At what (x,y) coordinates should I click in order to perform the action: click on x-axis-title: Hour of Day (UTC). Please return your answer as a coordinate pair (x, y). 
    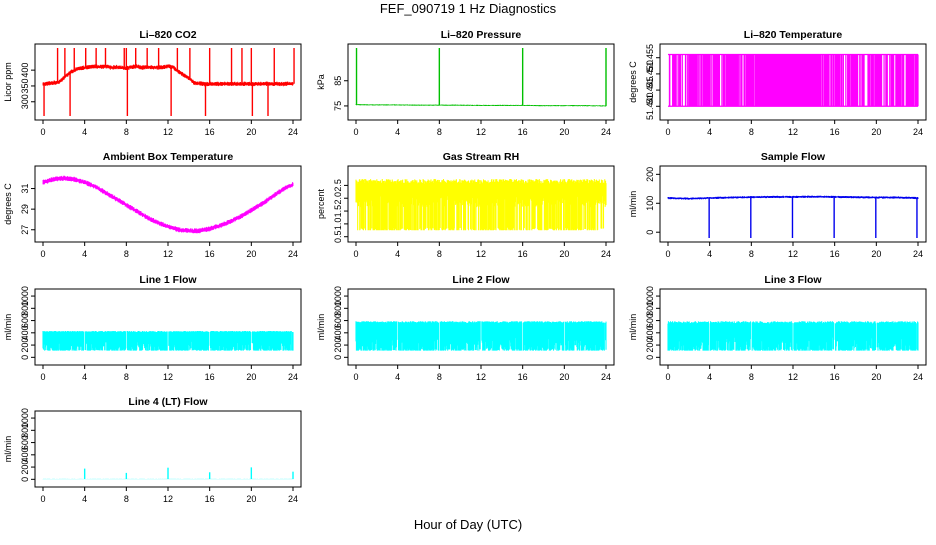
    Looking at the image, I should click on (468, 524).